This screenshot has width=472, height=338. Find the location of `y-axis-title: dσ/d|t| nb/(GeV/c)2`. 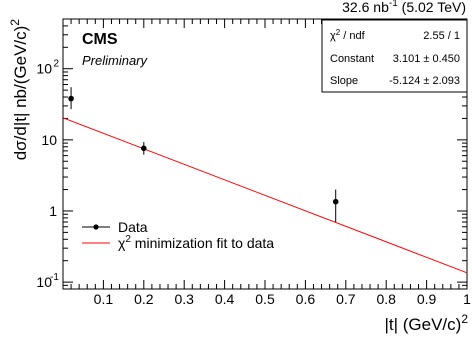

y-axis-title: dσ/d|t| nb/(GeV/c)2 is located at coordinates (19, 90).